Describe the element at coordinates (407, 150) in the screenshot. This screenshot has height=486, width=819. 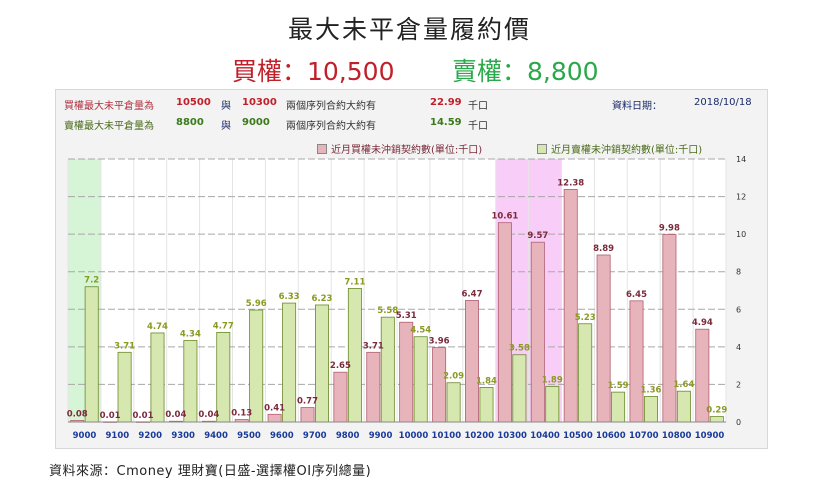
I see `legend-call-label: 近月買權未沖銷契約數(單位:千口)` at that location.